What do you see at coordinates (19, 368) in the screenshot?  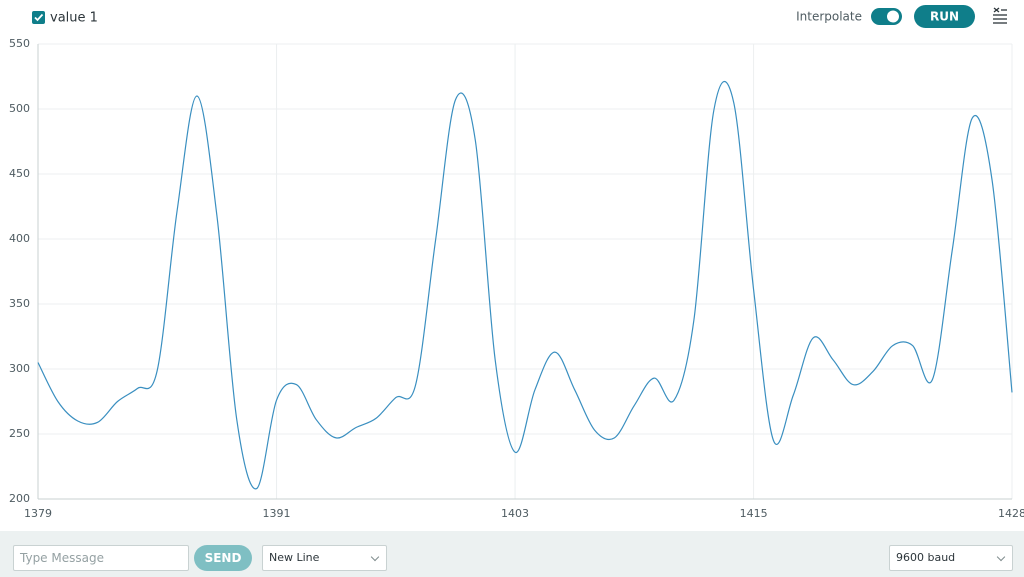 I see `y-tick-label: 300` at bounding box center [19, 368].